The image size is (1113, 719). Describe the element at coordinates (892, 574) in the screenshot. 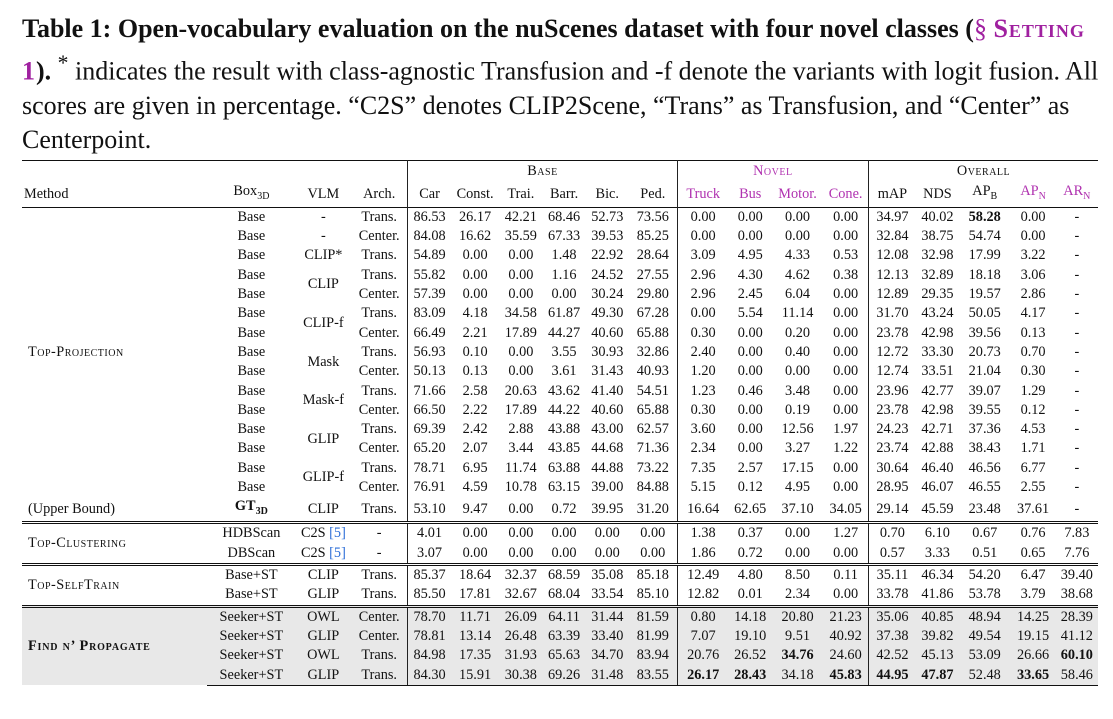

I see `value-cell: 35.11` at that location.